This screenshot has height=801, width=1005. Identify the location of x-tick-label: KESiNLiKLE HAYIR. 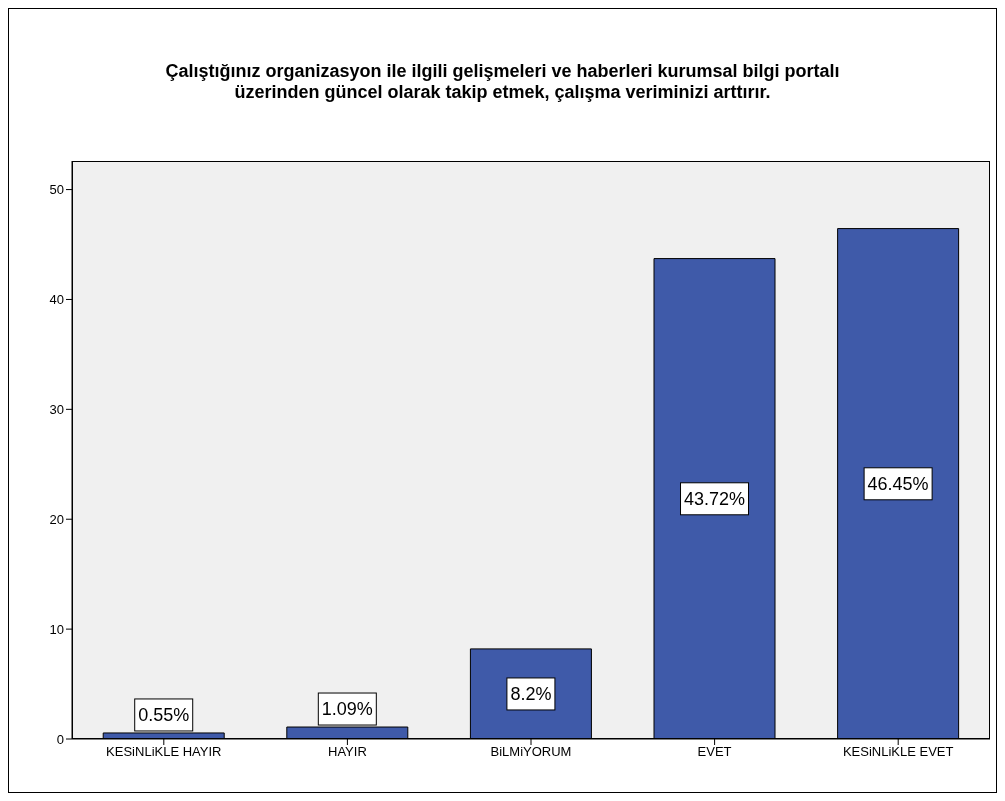
(164, 752).